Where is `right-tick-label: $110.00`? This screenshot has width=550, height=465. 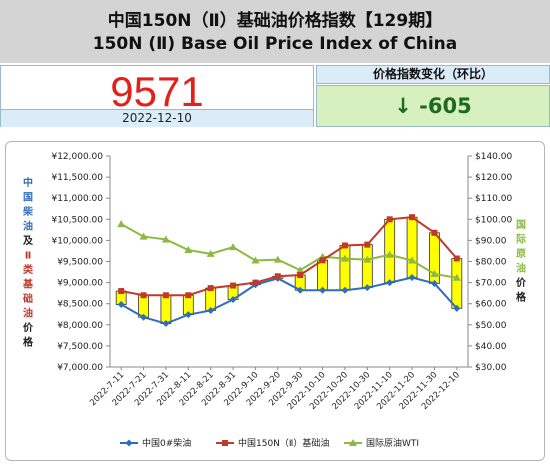 right-tick-label: $110.00 is located at coordinates (493, 199).